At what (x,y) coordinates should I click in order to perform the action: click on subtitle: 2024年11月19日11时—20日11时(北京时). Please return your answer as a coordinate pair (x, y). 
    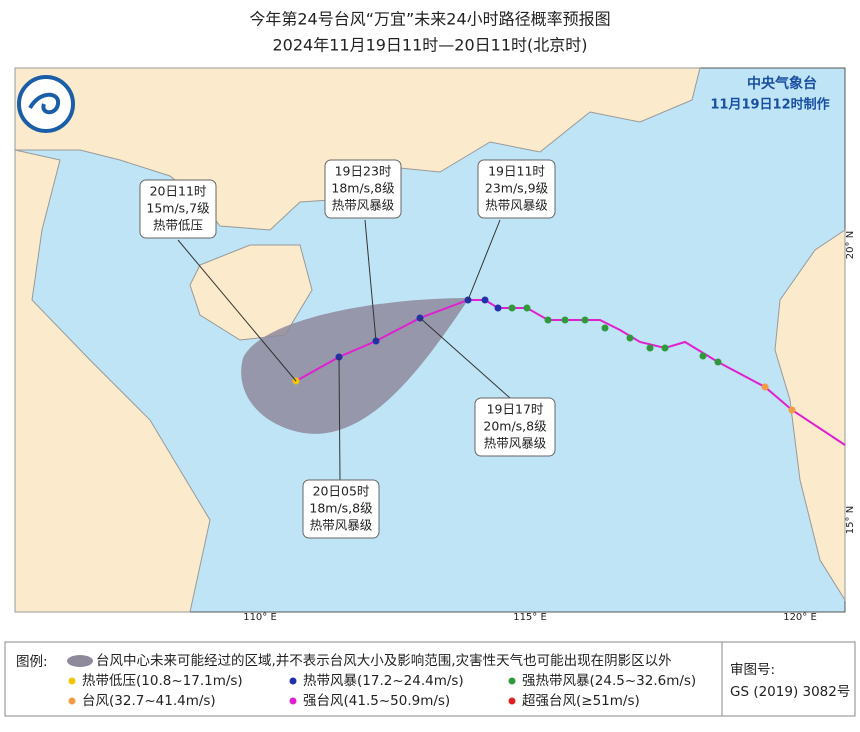
    Looking at the image, I should click on (429, 45).